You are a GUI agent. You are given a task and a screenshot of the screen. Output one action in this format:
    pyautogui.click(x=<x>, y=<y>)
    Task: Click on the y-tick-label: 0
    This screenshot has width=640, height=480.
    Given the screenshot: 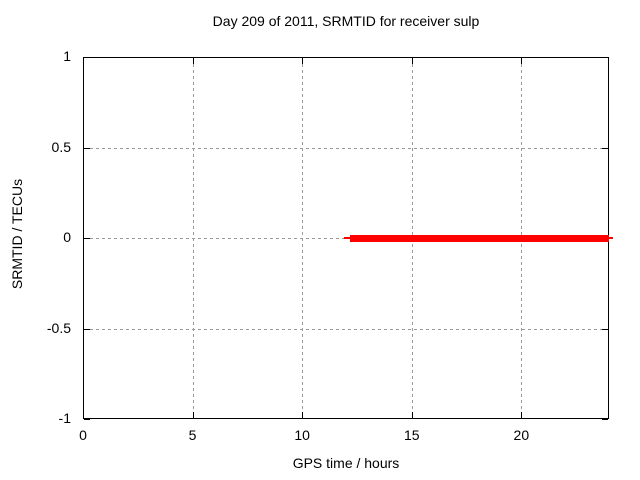 What is the action you would take?
    pyautogui.click(x=67, y=237)
    